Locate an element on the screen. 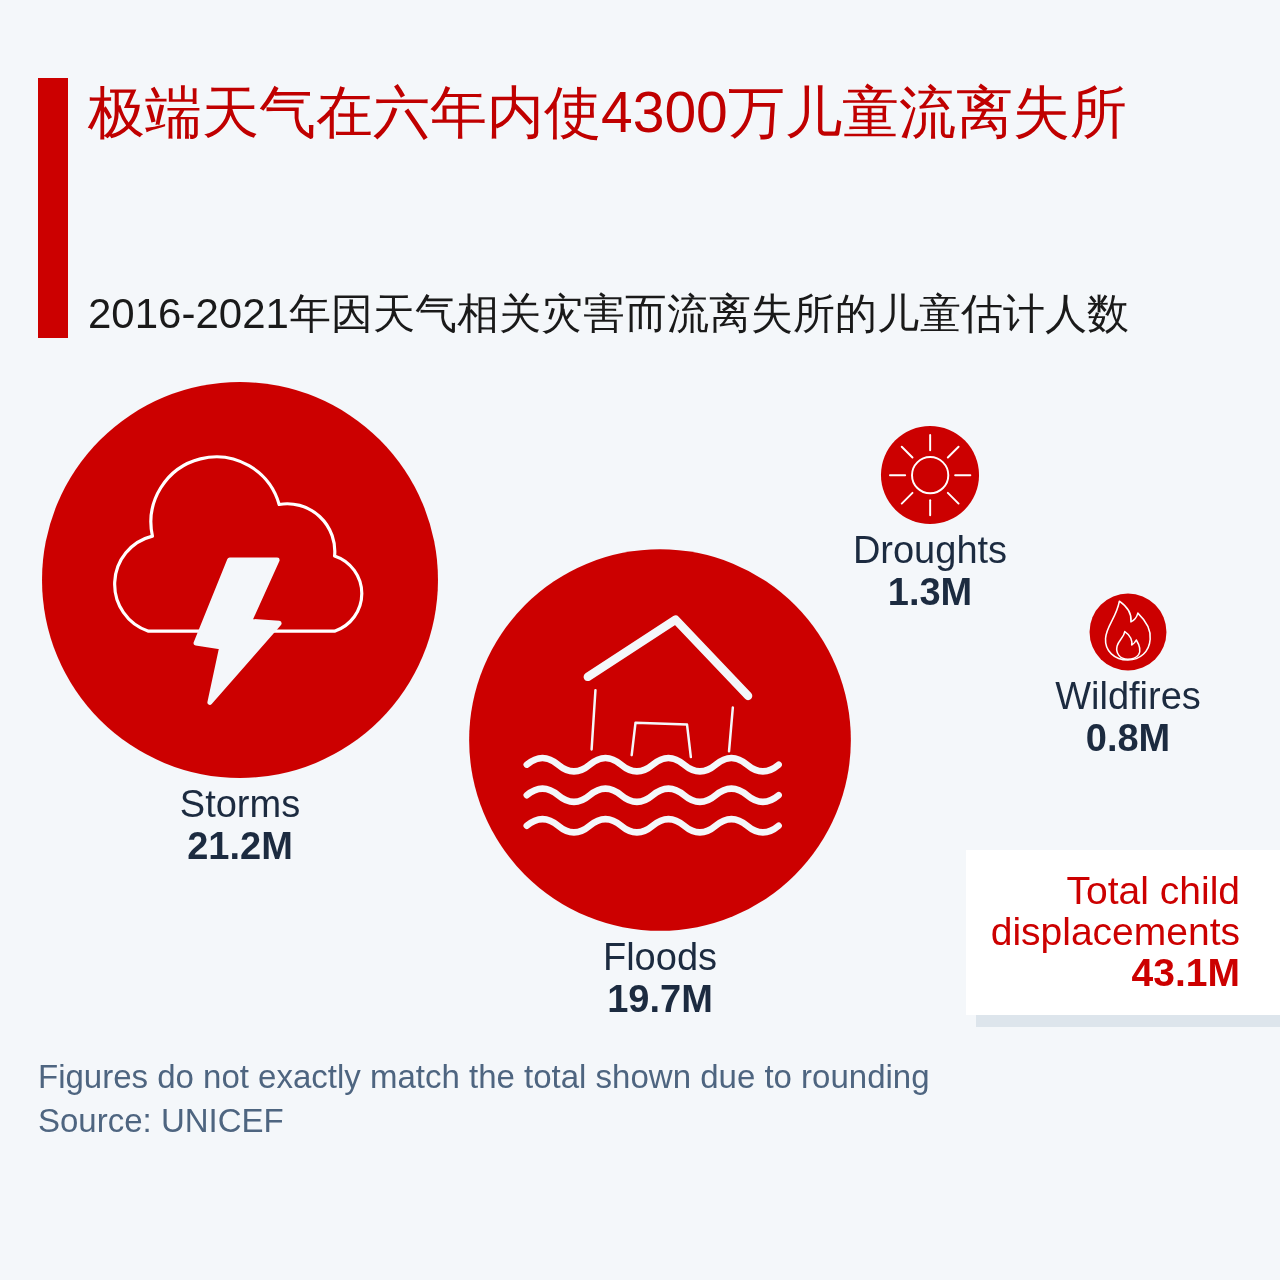 This screenshot has width=1280, height=1280. data-label: 19.7M is located at coordinates (660, 998).